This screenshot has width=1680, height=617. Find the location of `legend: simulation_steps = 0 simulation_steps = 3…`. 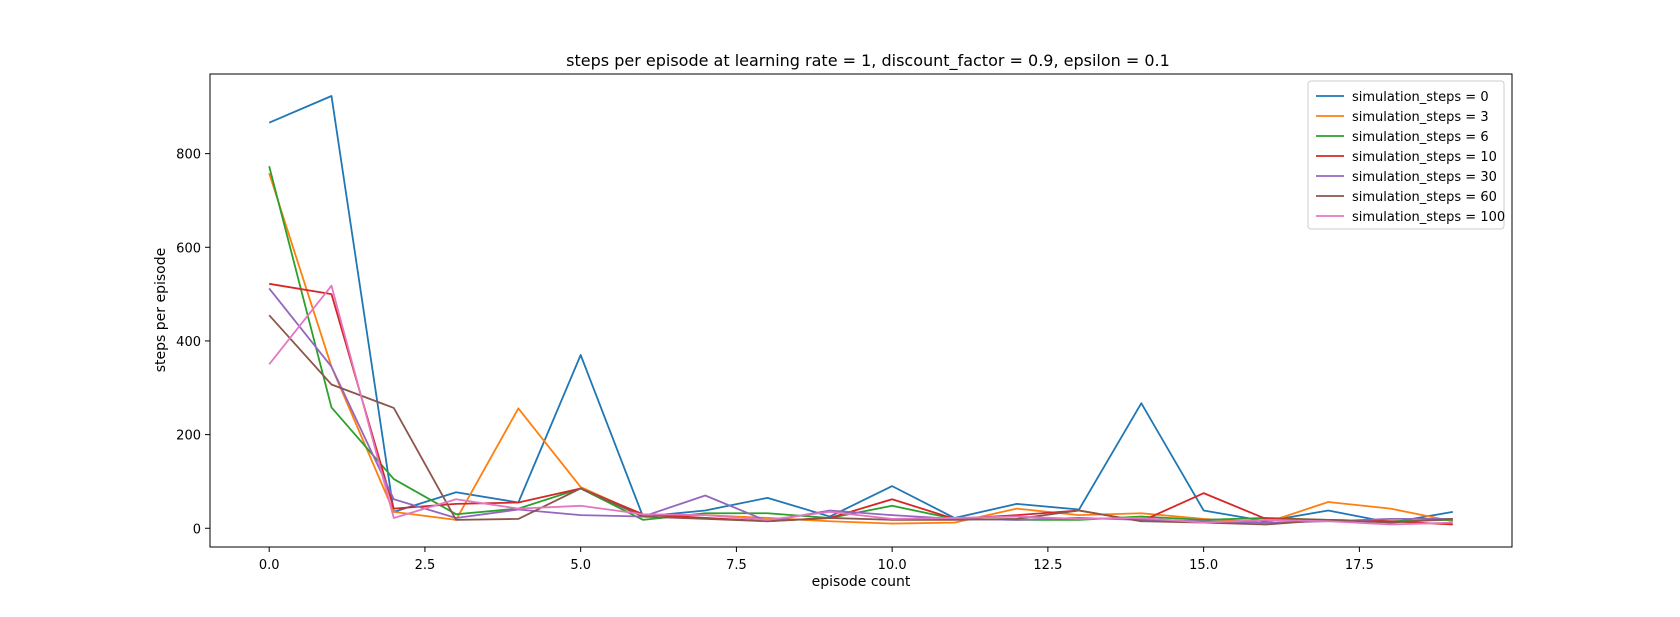

legend: simulation_steps = 0 simulation_steps = 3… is located at coordinates (1406, 155).